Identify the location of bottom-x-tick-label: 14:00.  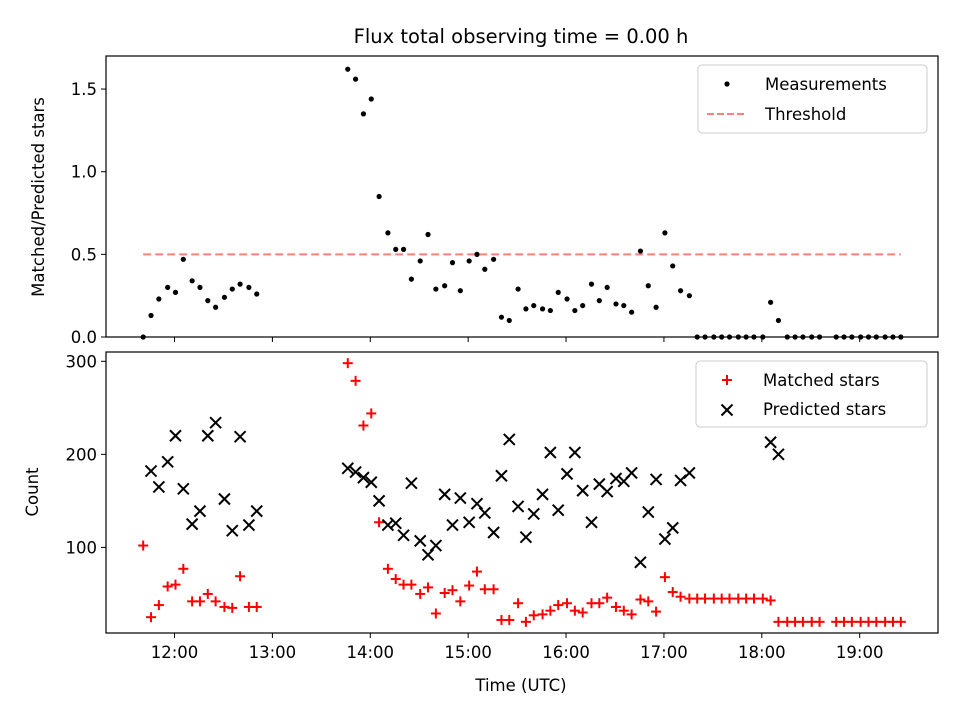
(371, 652).